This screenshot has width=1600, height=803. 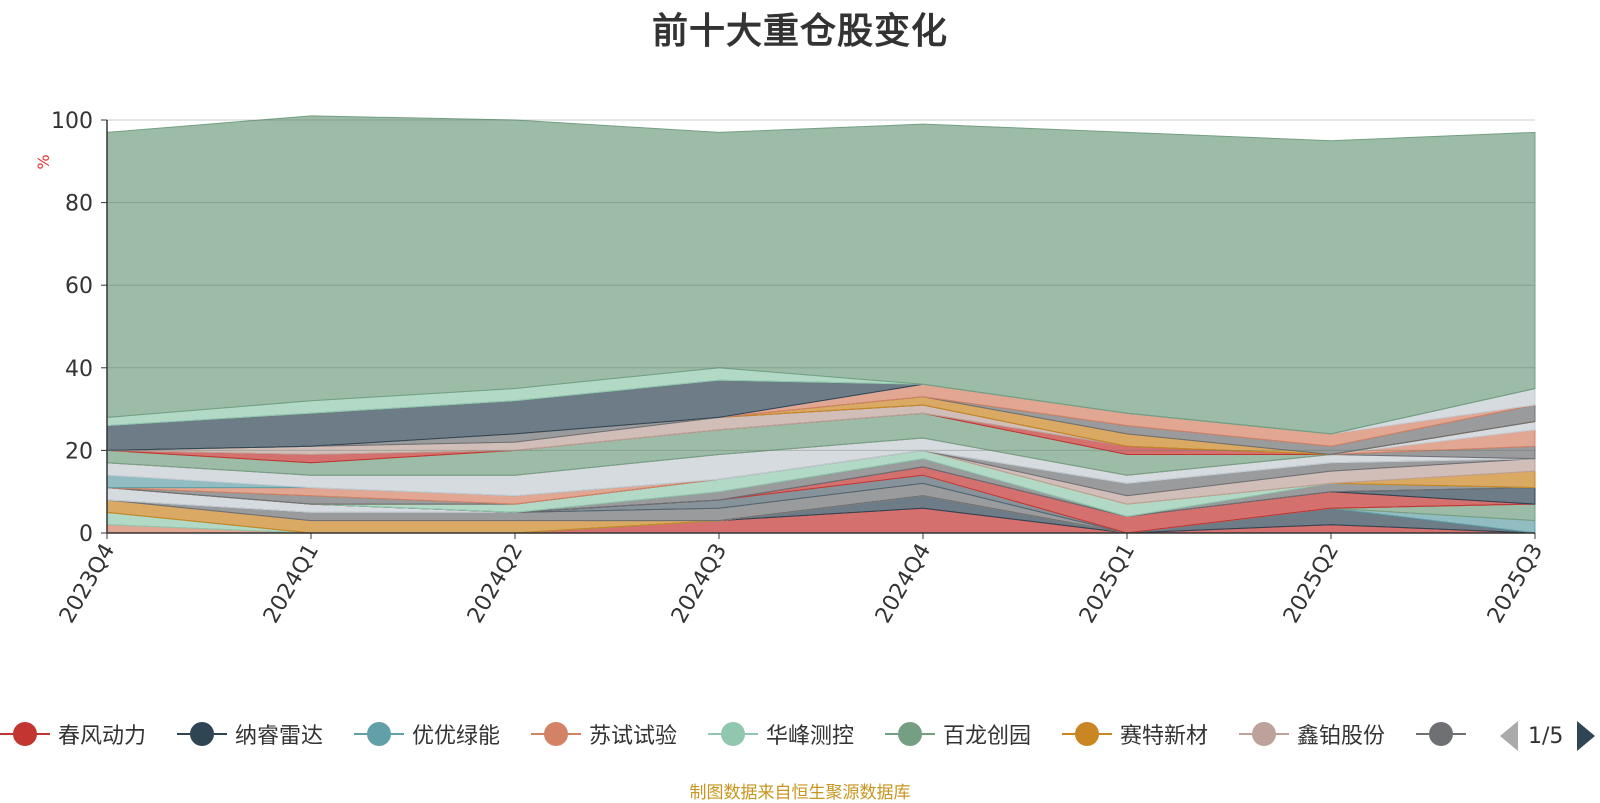 I want to click on source-note: 制图数据来自恒生聚源数据库, so click(x=800, y=793).